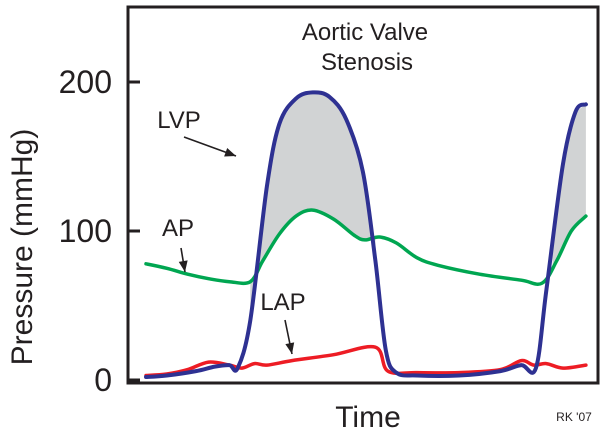  Describe the element at coordinates (366, 361) in the screenshot. I see `series-line-lap` at that location.